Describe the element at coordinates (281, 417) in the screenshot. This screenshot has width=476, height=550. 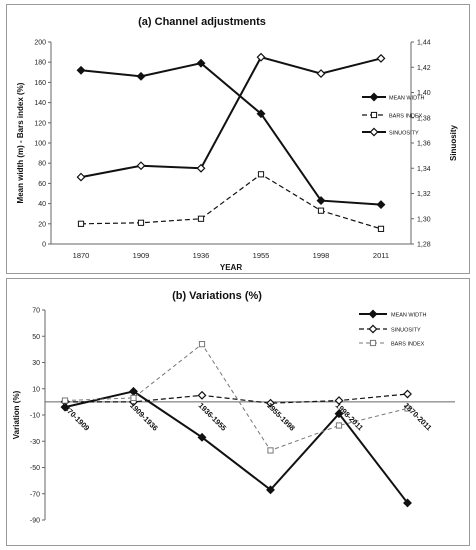
I see `category-label: 1955-1998` at that location.